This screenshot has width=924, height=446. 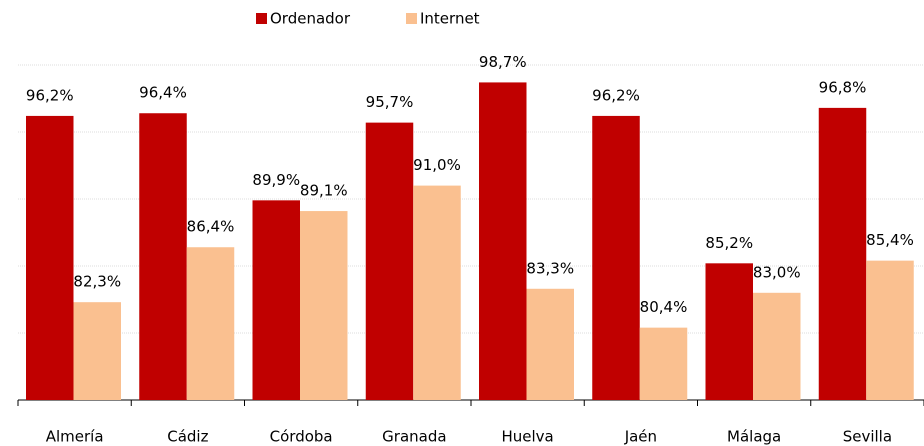 What do you see at coordinates (664, 307) in the screenshot?
I see `data-label: 80,4%` at bounding box center [664, 307].